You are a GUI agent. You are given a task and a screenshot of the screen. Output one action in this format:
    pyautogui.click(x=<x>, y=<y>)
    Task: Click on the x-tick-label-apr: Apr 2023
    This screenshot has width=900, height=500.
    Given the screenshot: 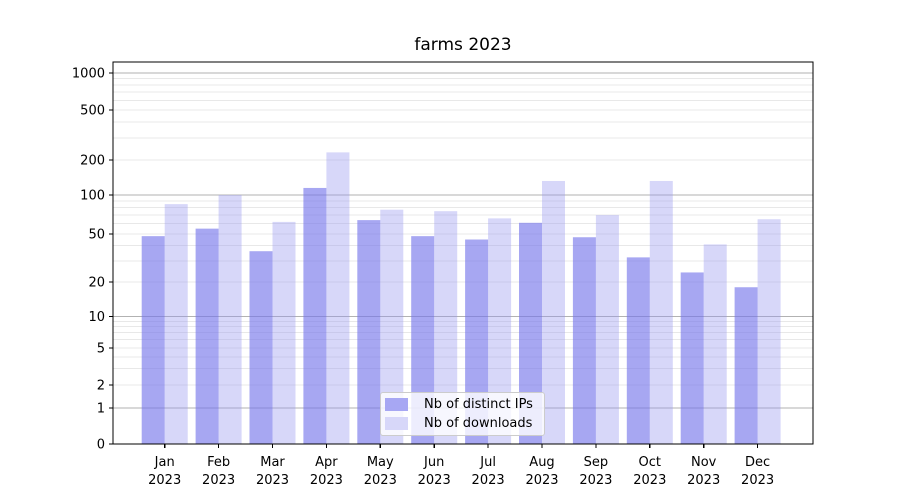 What is the action you would take?
    pyautogui.click(x=326, y=471)
    